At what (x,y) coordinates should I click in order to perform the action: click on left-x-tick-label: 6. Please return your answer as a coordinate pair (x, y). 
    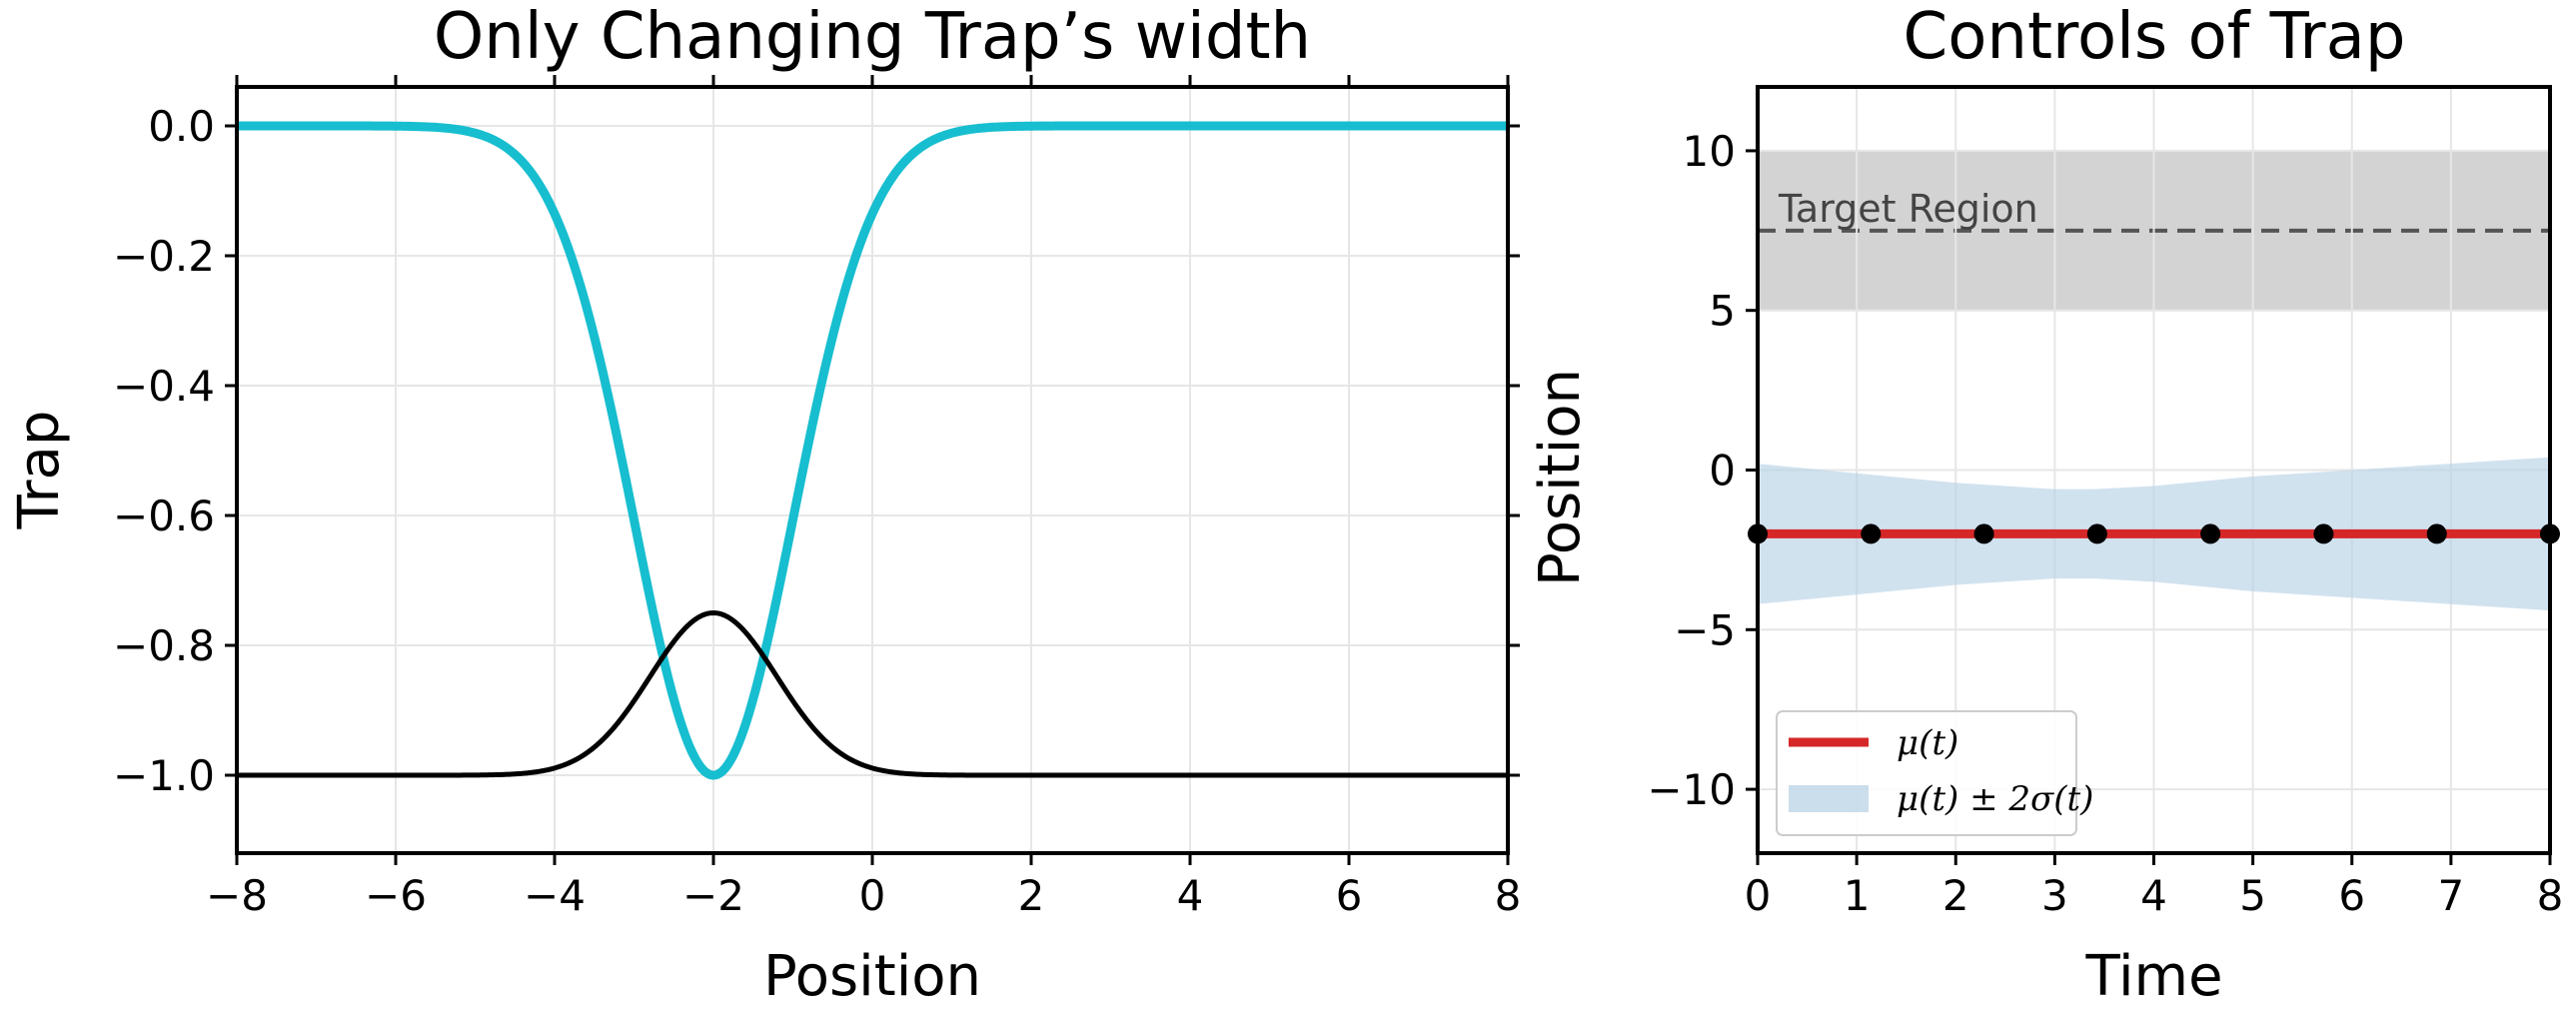
    Looking at the image, I should click on (1349, 895).